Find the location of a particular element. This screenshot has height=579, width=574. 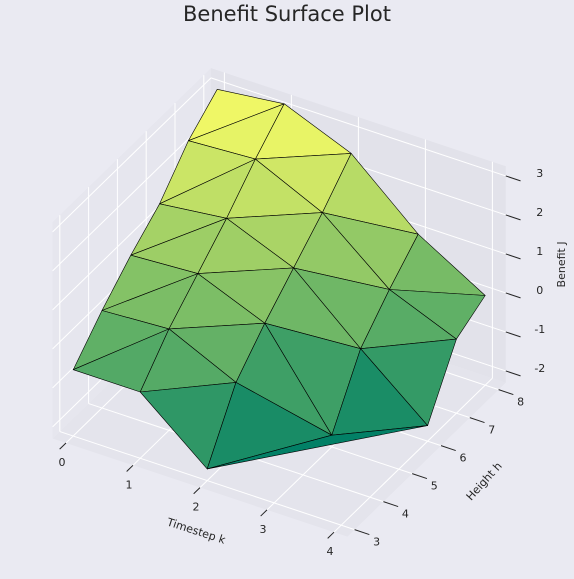

y-tick-label: 4 is located at coordinates (405, 514).